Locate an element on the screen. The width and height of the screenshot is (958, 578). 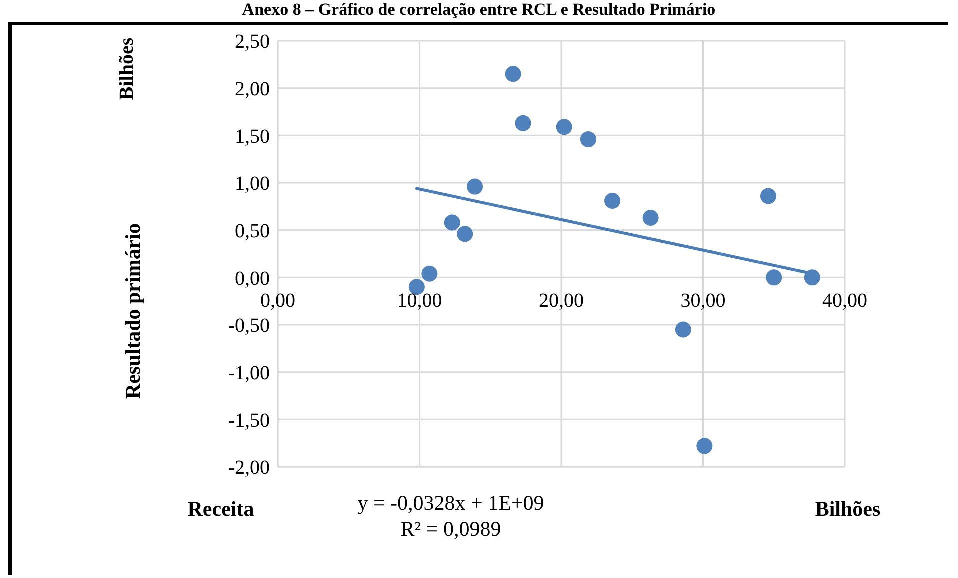
chart-title: Anexo 8 – Gráfico de correlação entre RCL e Resultado Primário is located at coordinates (479, 10).